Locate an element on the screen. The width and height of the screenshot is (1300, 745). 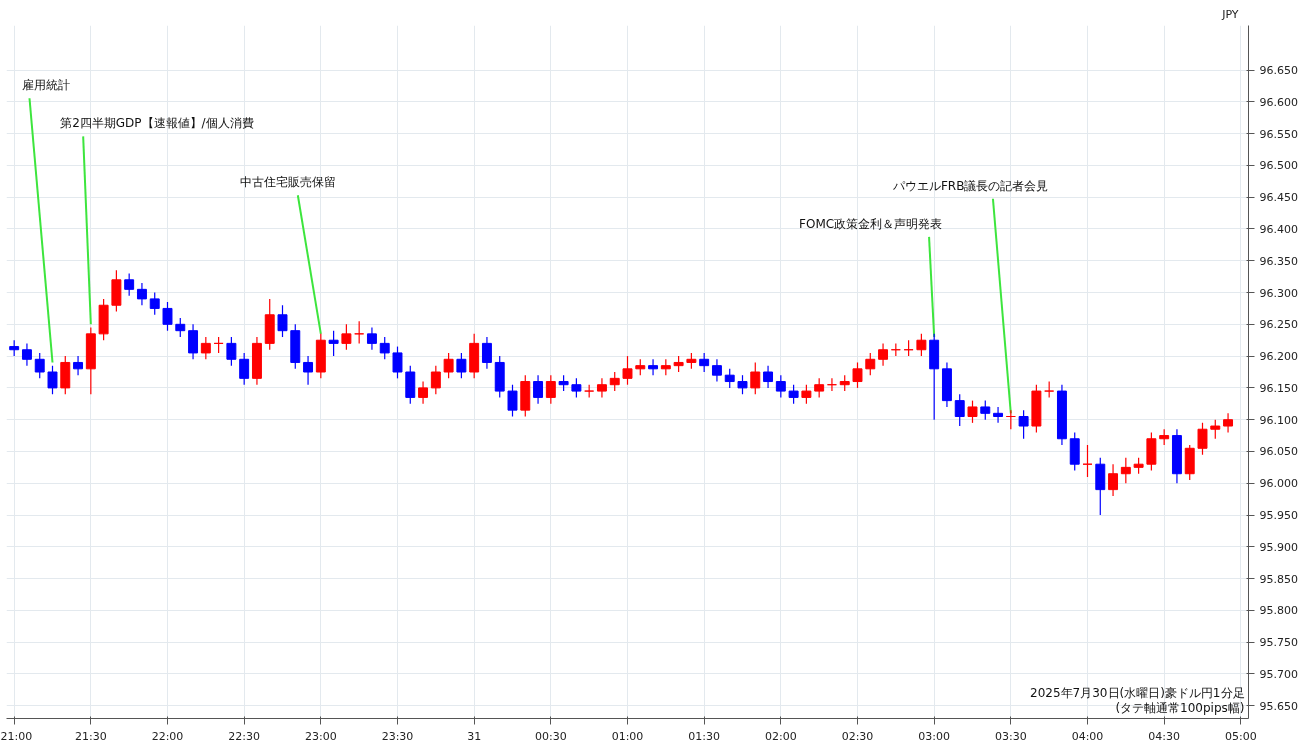
y-tick-label: 95.900 is located at coordinates (1278, 547).